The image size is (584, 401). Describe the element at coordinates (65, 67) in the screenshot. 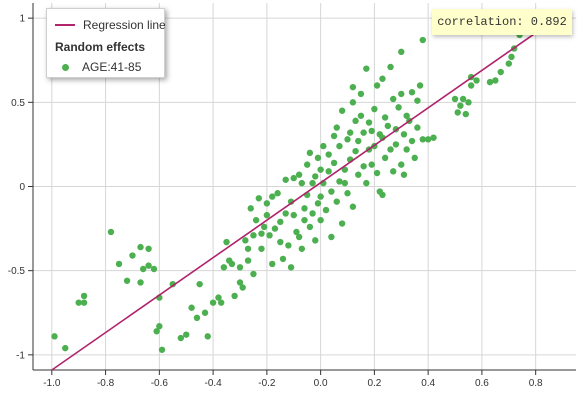

I see `legend-dot-swatch` at that location.